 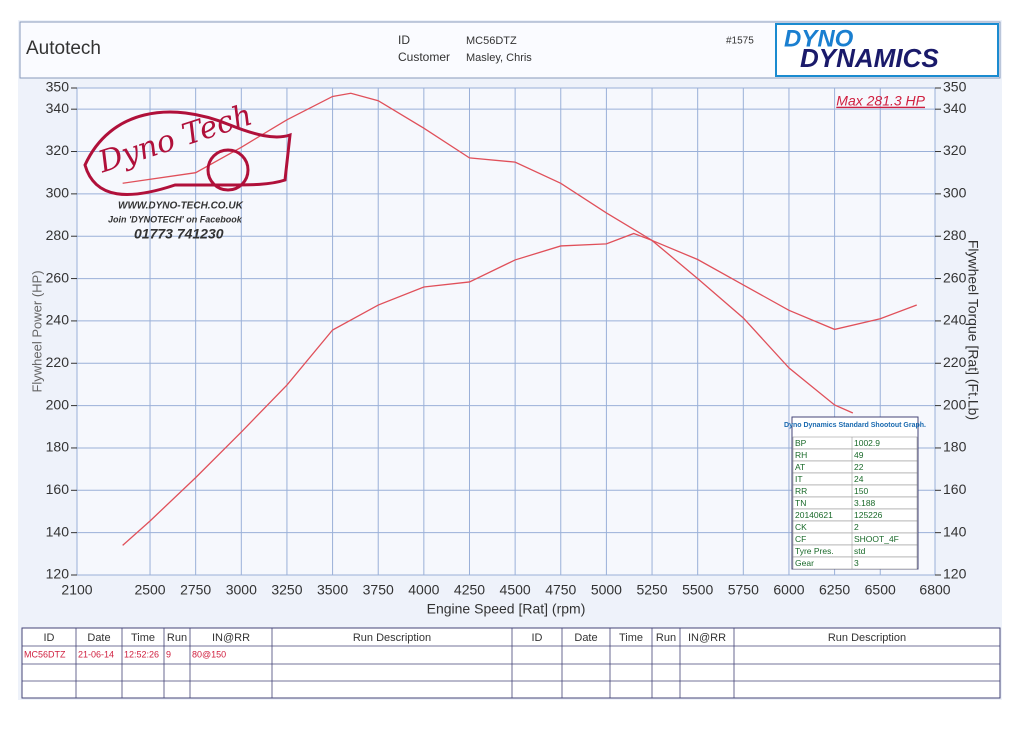 I want to click on x-tick-label: 2750, so click(x=195, y=590).